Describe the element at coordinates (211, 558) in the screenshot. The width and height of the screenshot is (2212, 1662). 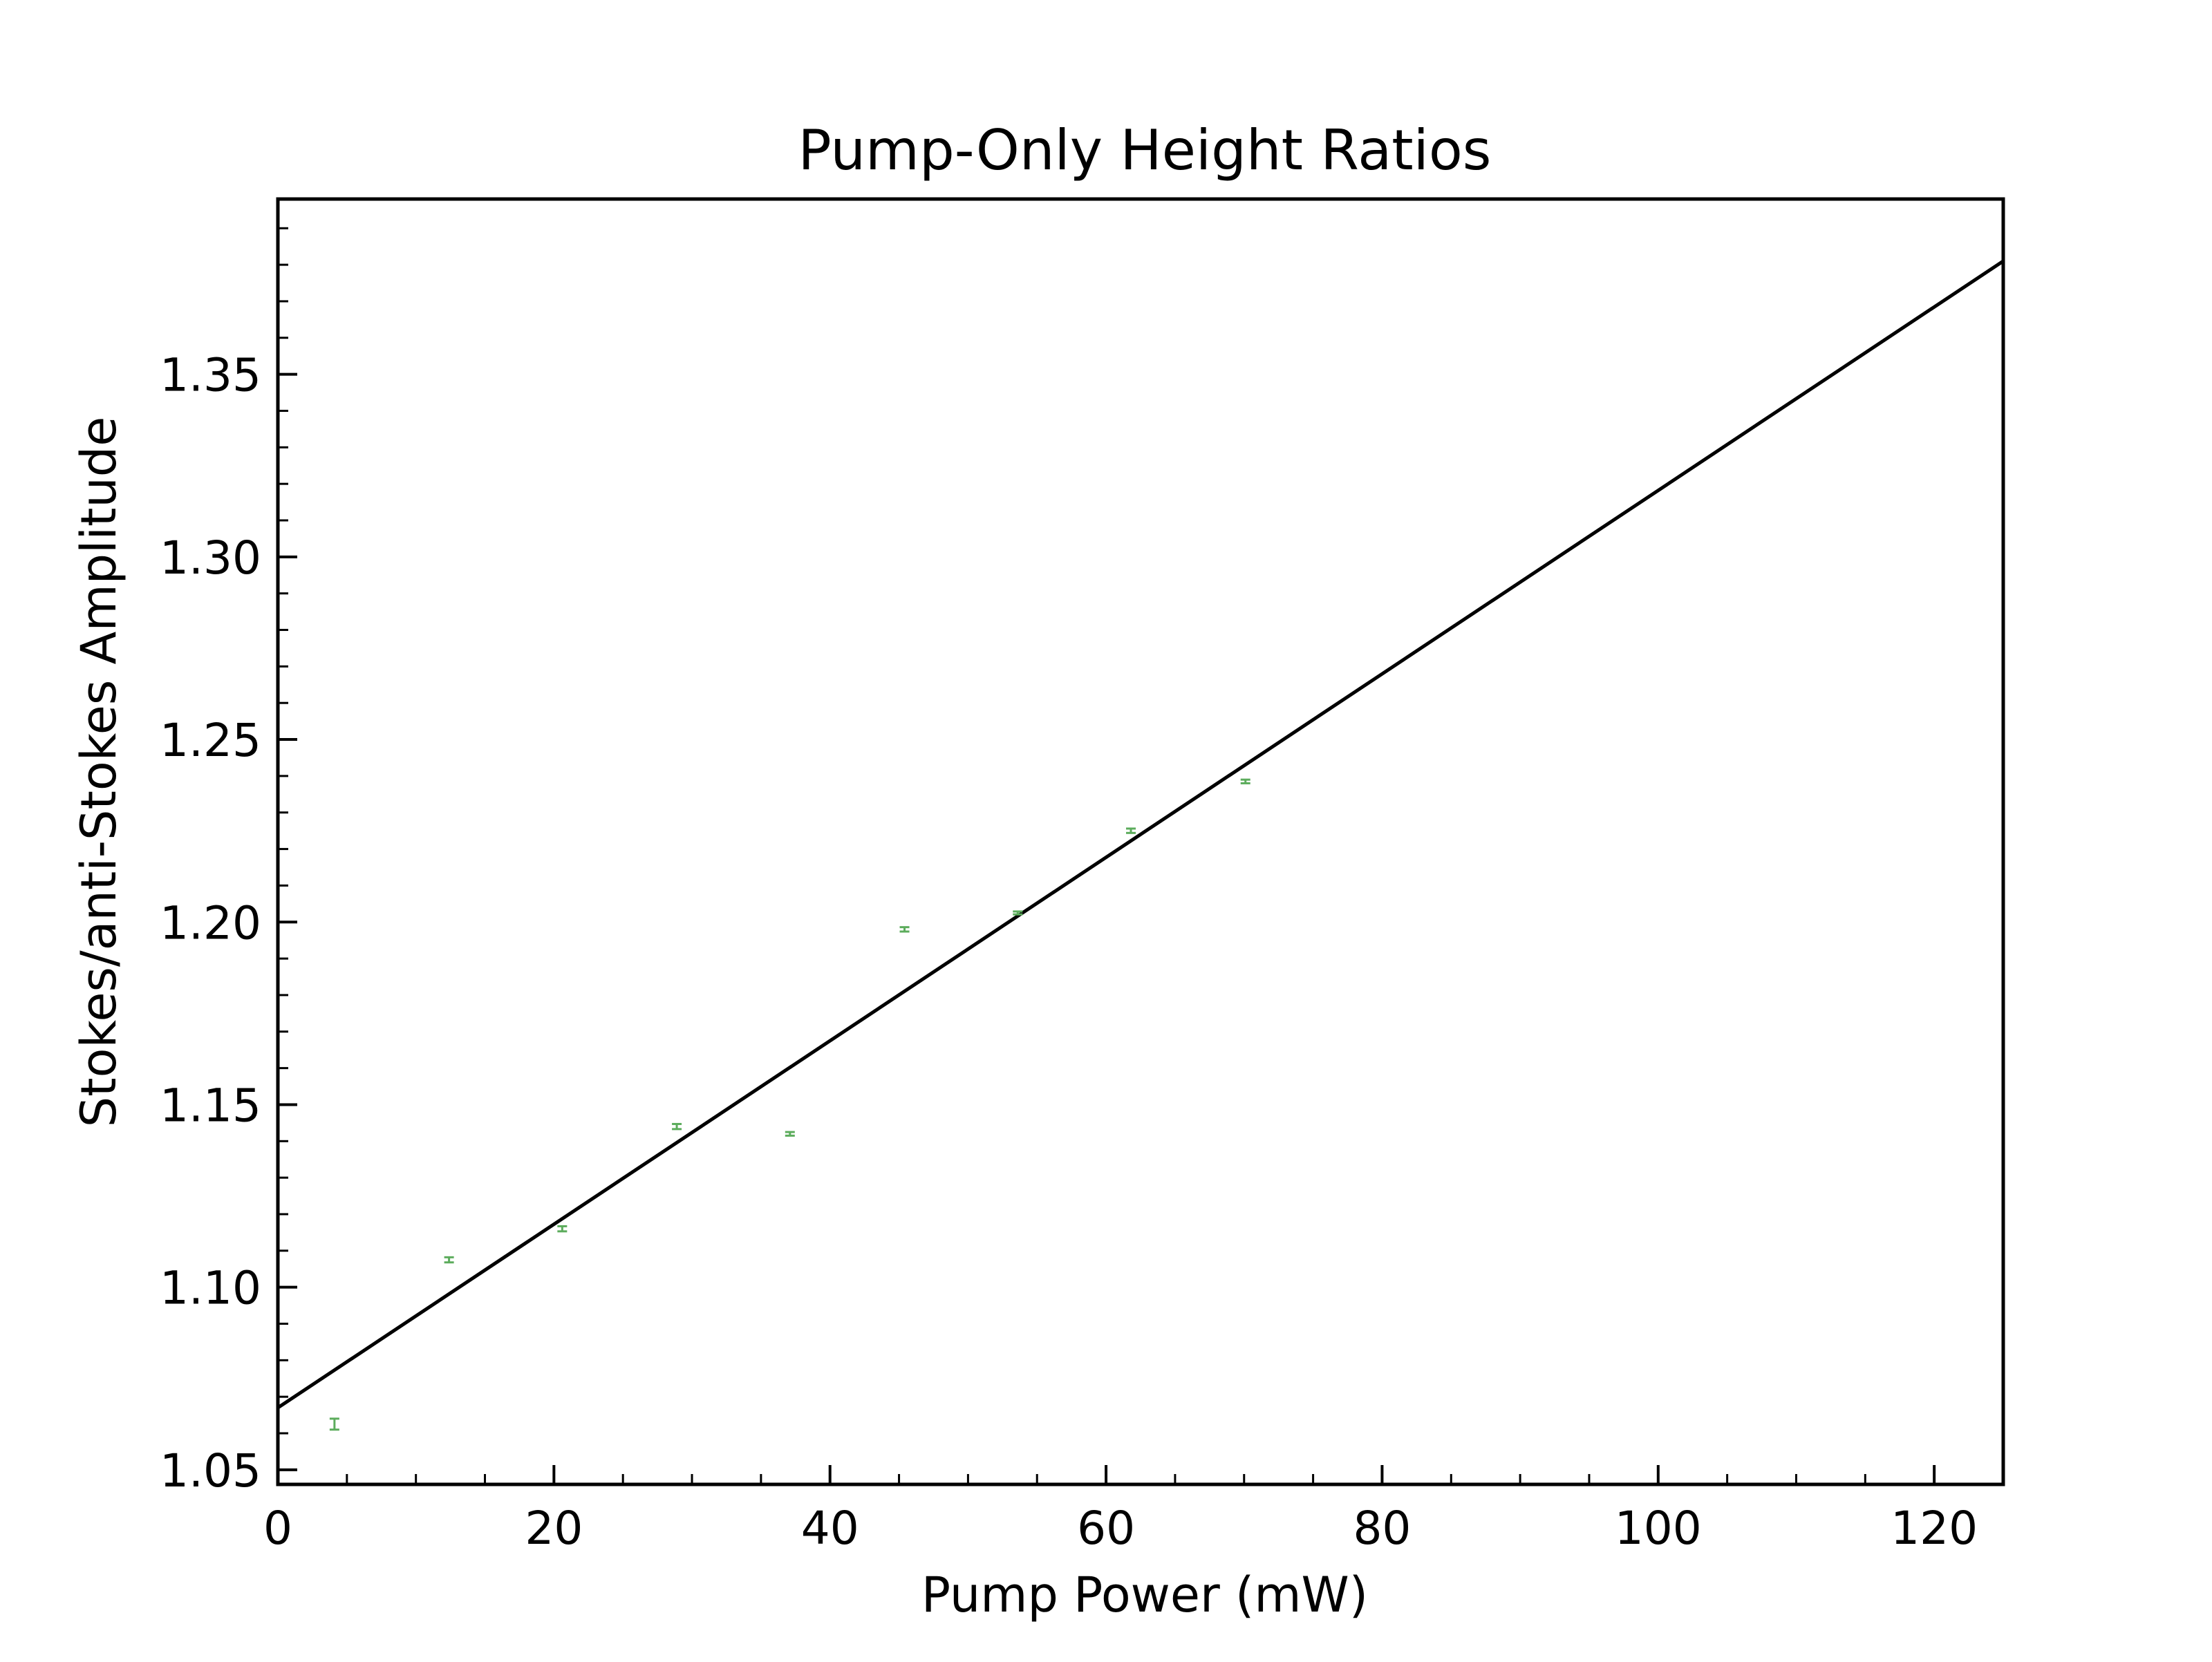
I see `y-tick-label: 1.30` at that location.